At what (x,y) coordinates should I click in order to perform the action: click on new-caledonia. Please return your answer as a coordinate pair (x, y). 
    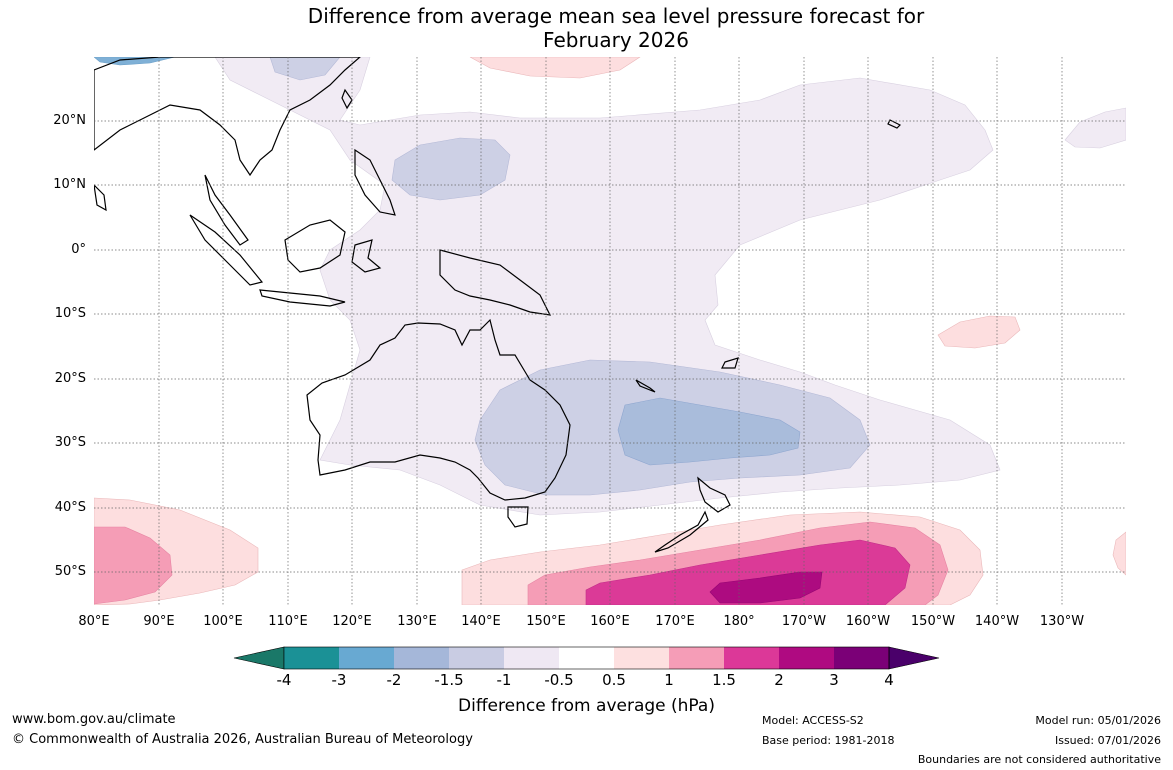
    Looking at the image, I should click on (645, 386).